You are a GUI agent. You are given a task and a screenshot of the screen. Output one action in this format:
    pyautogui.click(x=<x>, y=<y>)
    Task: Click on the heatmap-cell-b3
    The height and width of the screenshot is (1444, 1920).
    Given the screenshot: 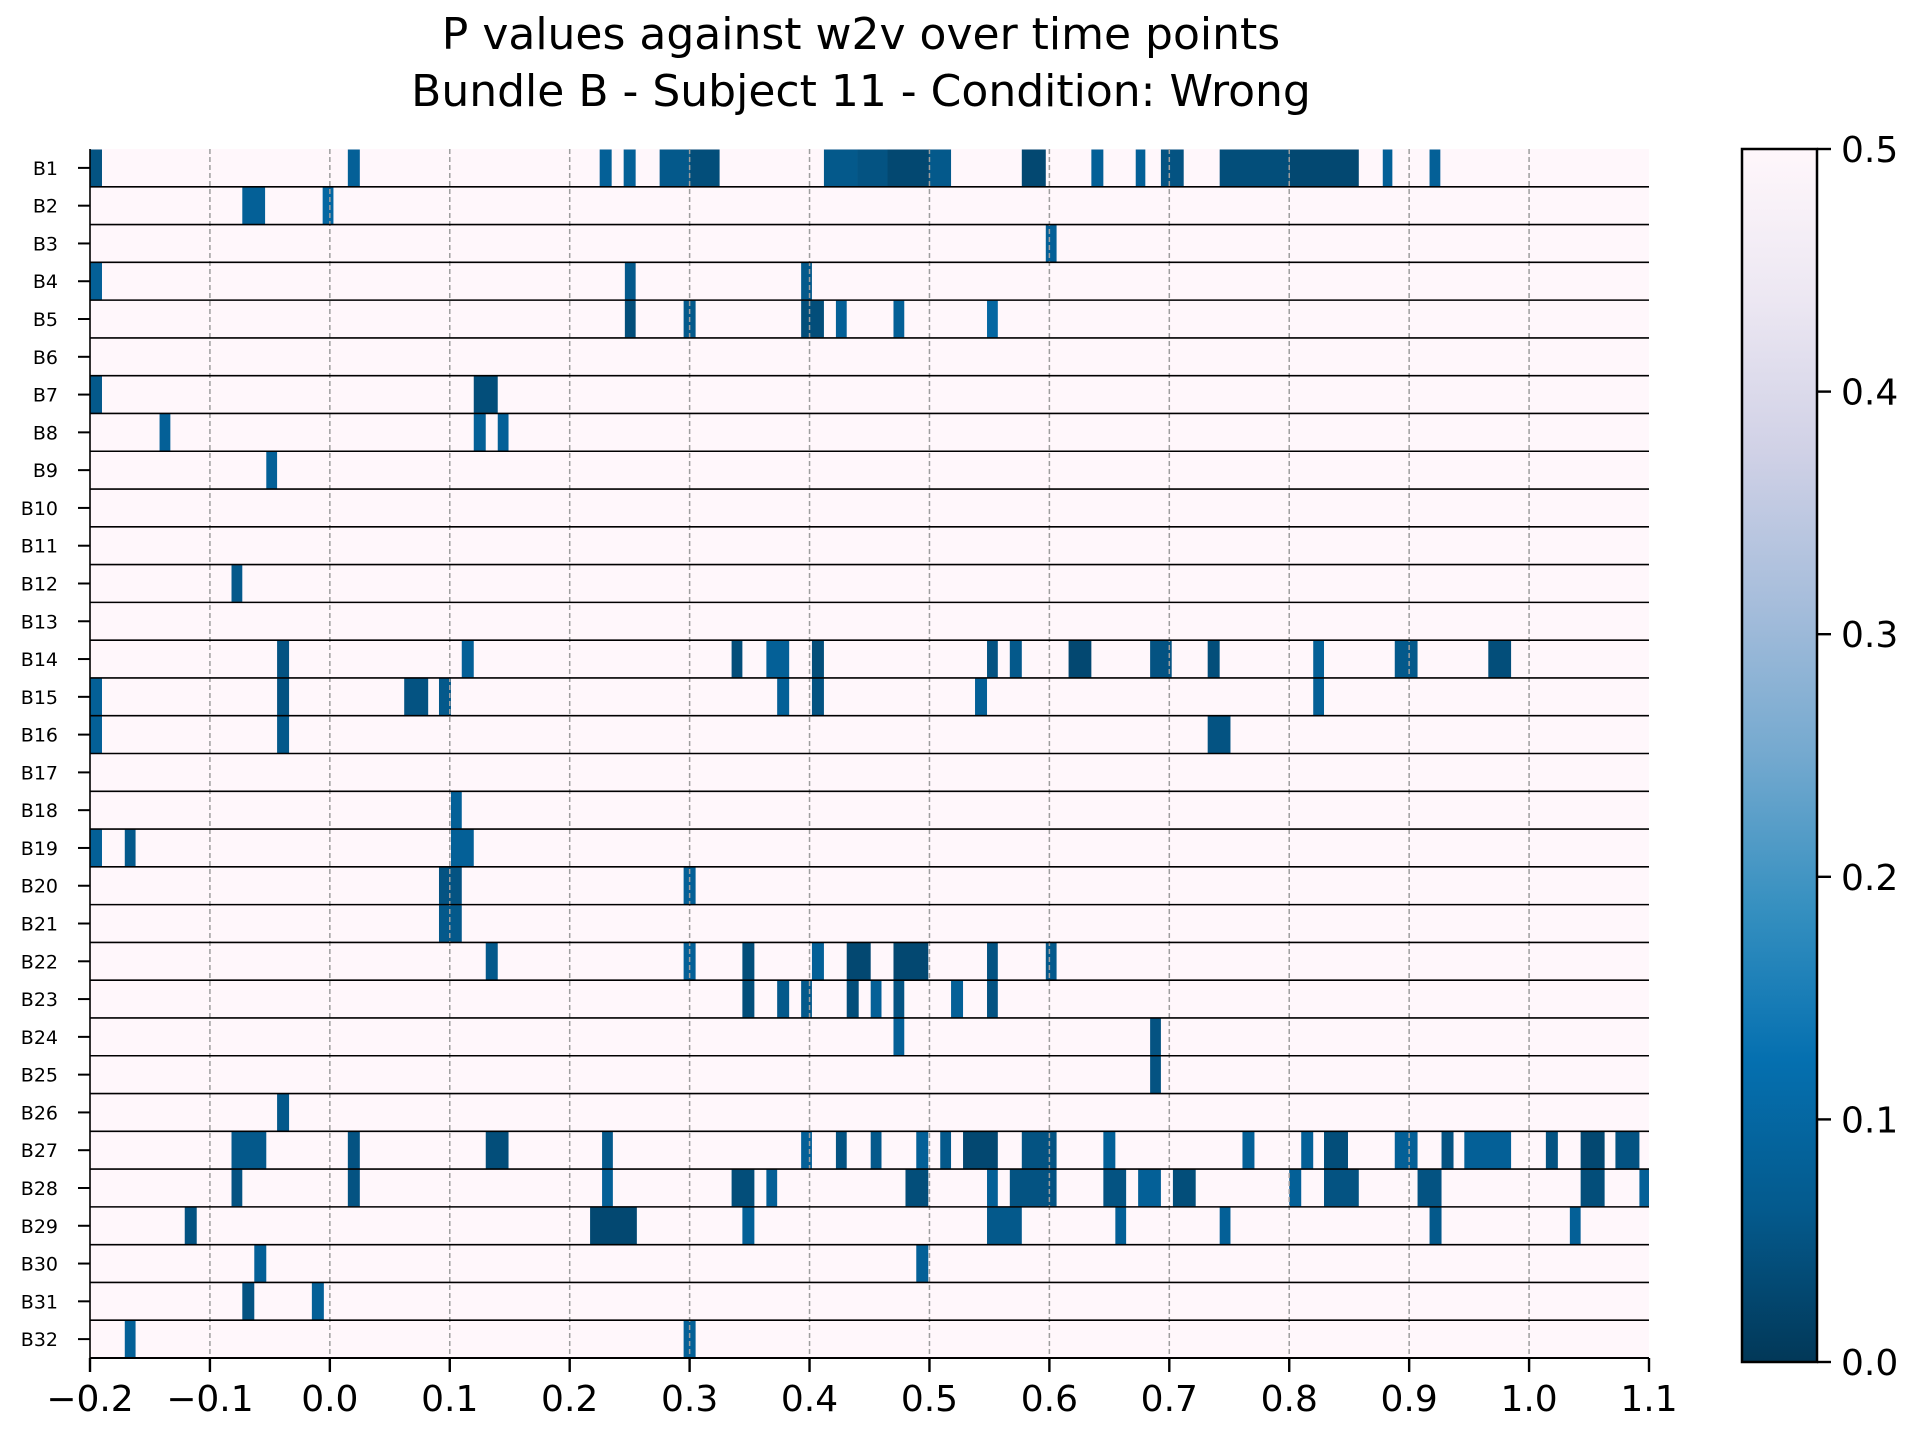 What is the action you would take?
    pyautogui.click(x=1051, y=243)
    